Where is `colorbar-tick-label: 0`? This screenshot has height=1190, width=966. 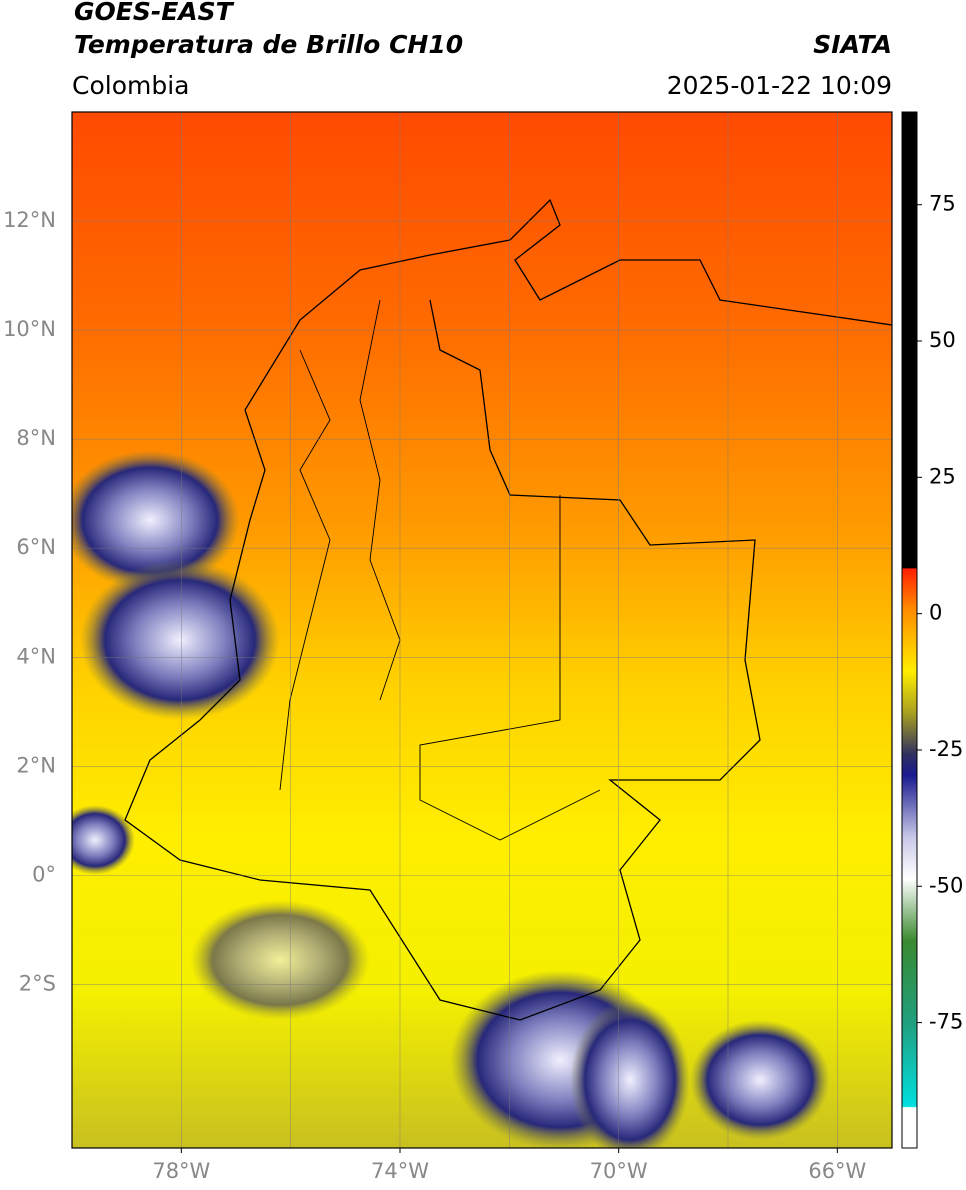
colorbar-tick-label: 0 is located at coordinates (935, 613).